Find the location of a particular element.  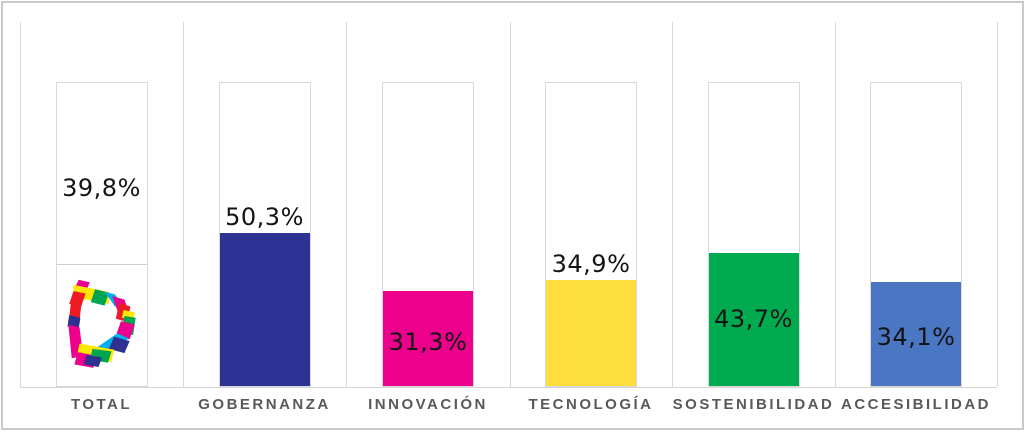

dti-hexagon-logo is located at coordinates (101, 323).